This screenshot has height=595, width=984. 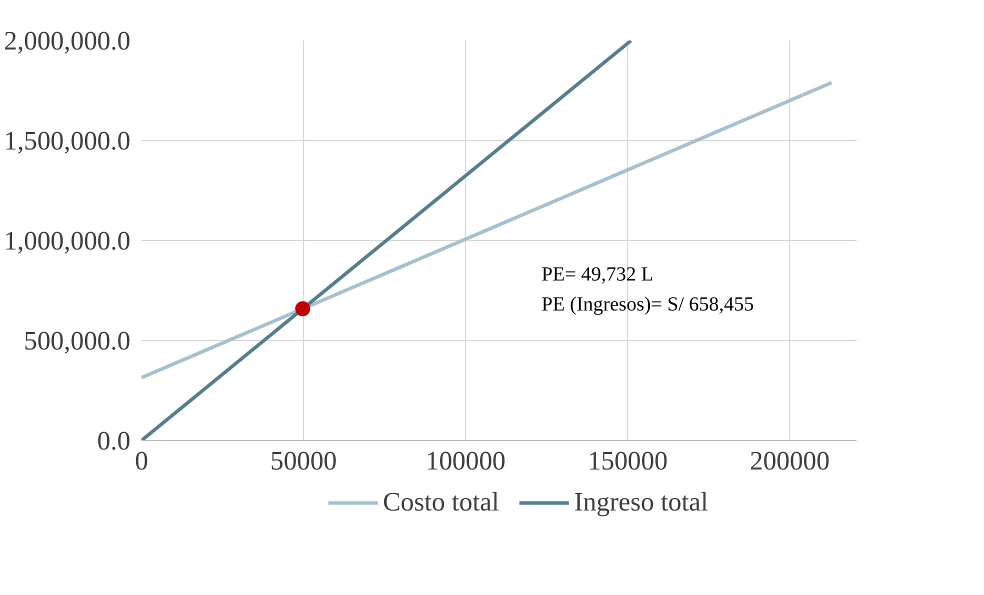 What do you see at coordinates (641, 502) in the screenshot?
I see `legend-label: Ingreso total` at bounding box center [641, 502].